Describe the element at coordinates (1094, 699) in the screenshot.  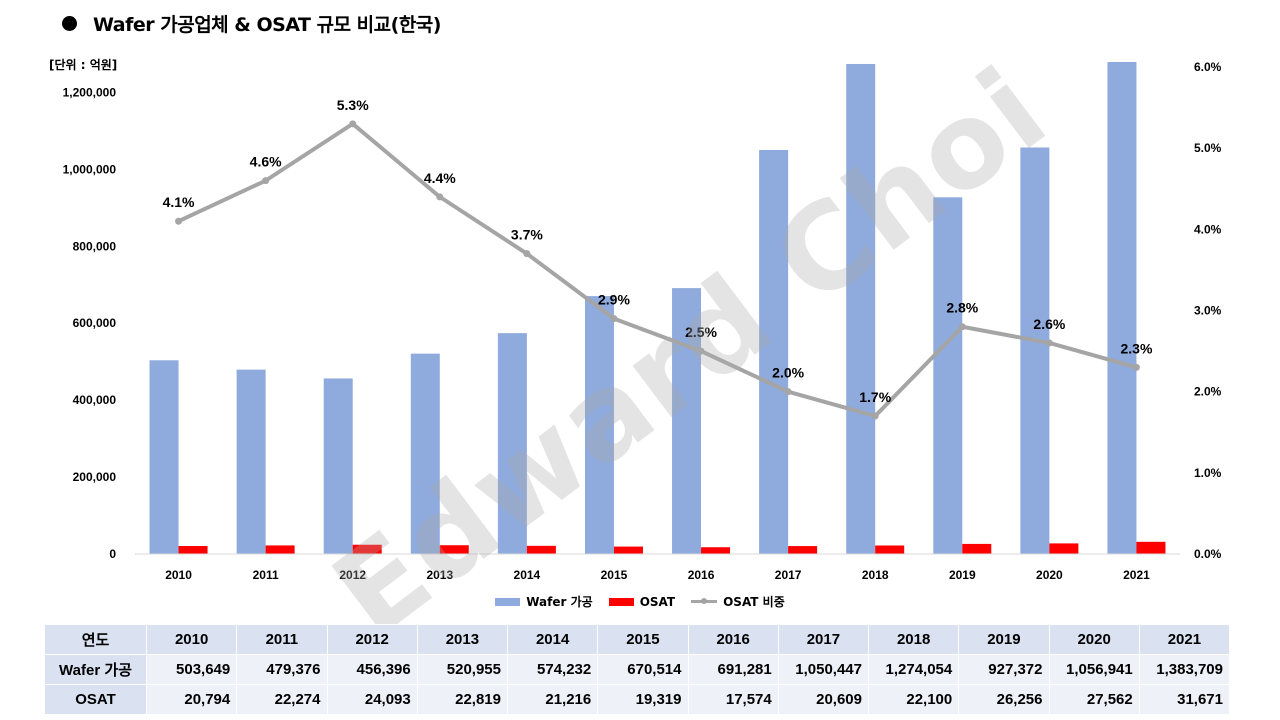
I see `table-cell: 27,562` at that location.